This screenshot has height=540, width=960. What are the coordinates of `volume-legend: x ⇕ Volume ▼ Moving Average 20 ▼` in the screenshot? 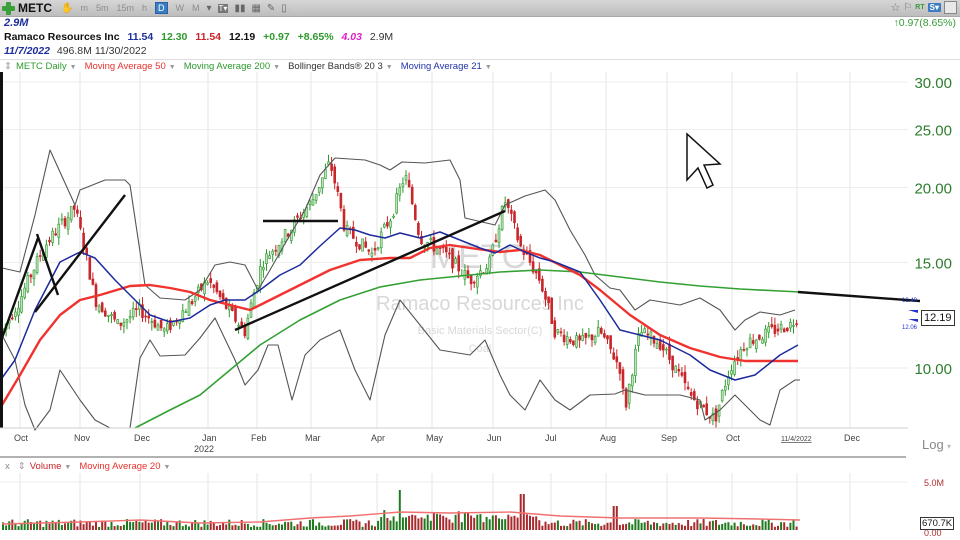 It's located at (89, 466).